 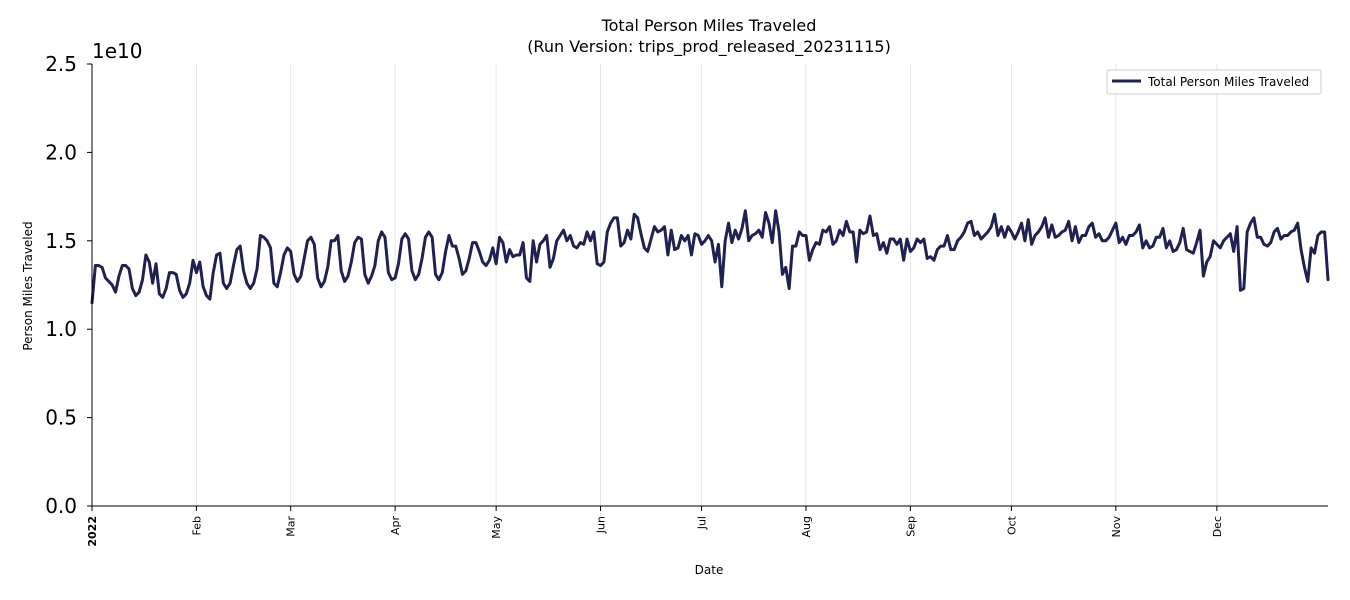 I want to click on legend-box, so click(x=1214, y=82).